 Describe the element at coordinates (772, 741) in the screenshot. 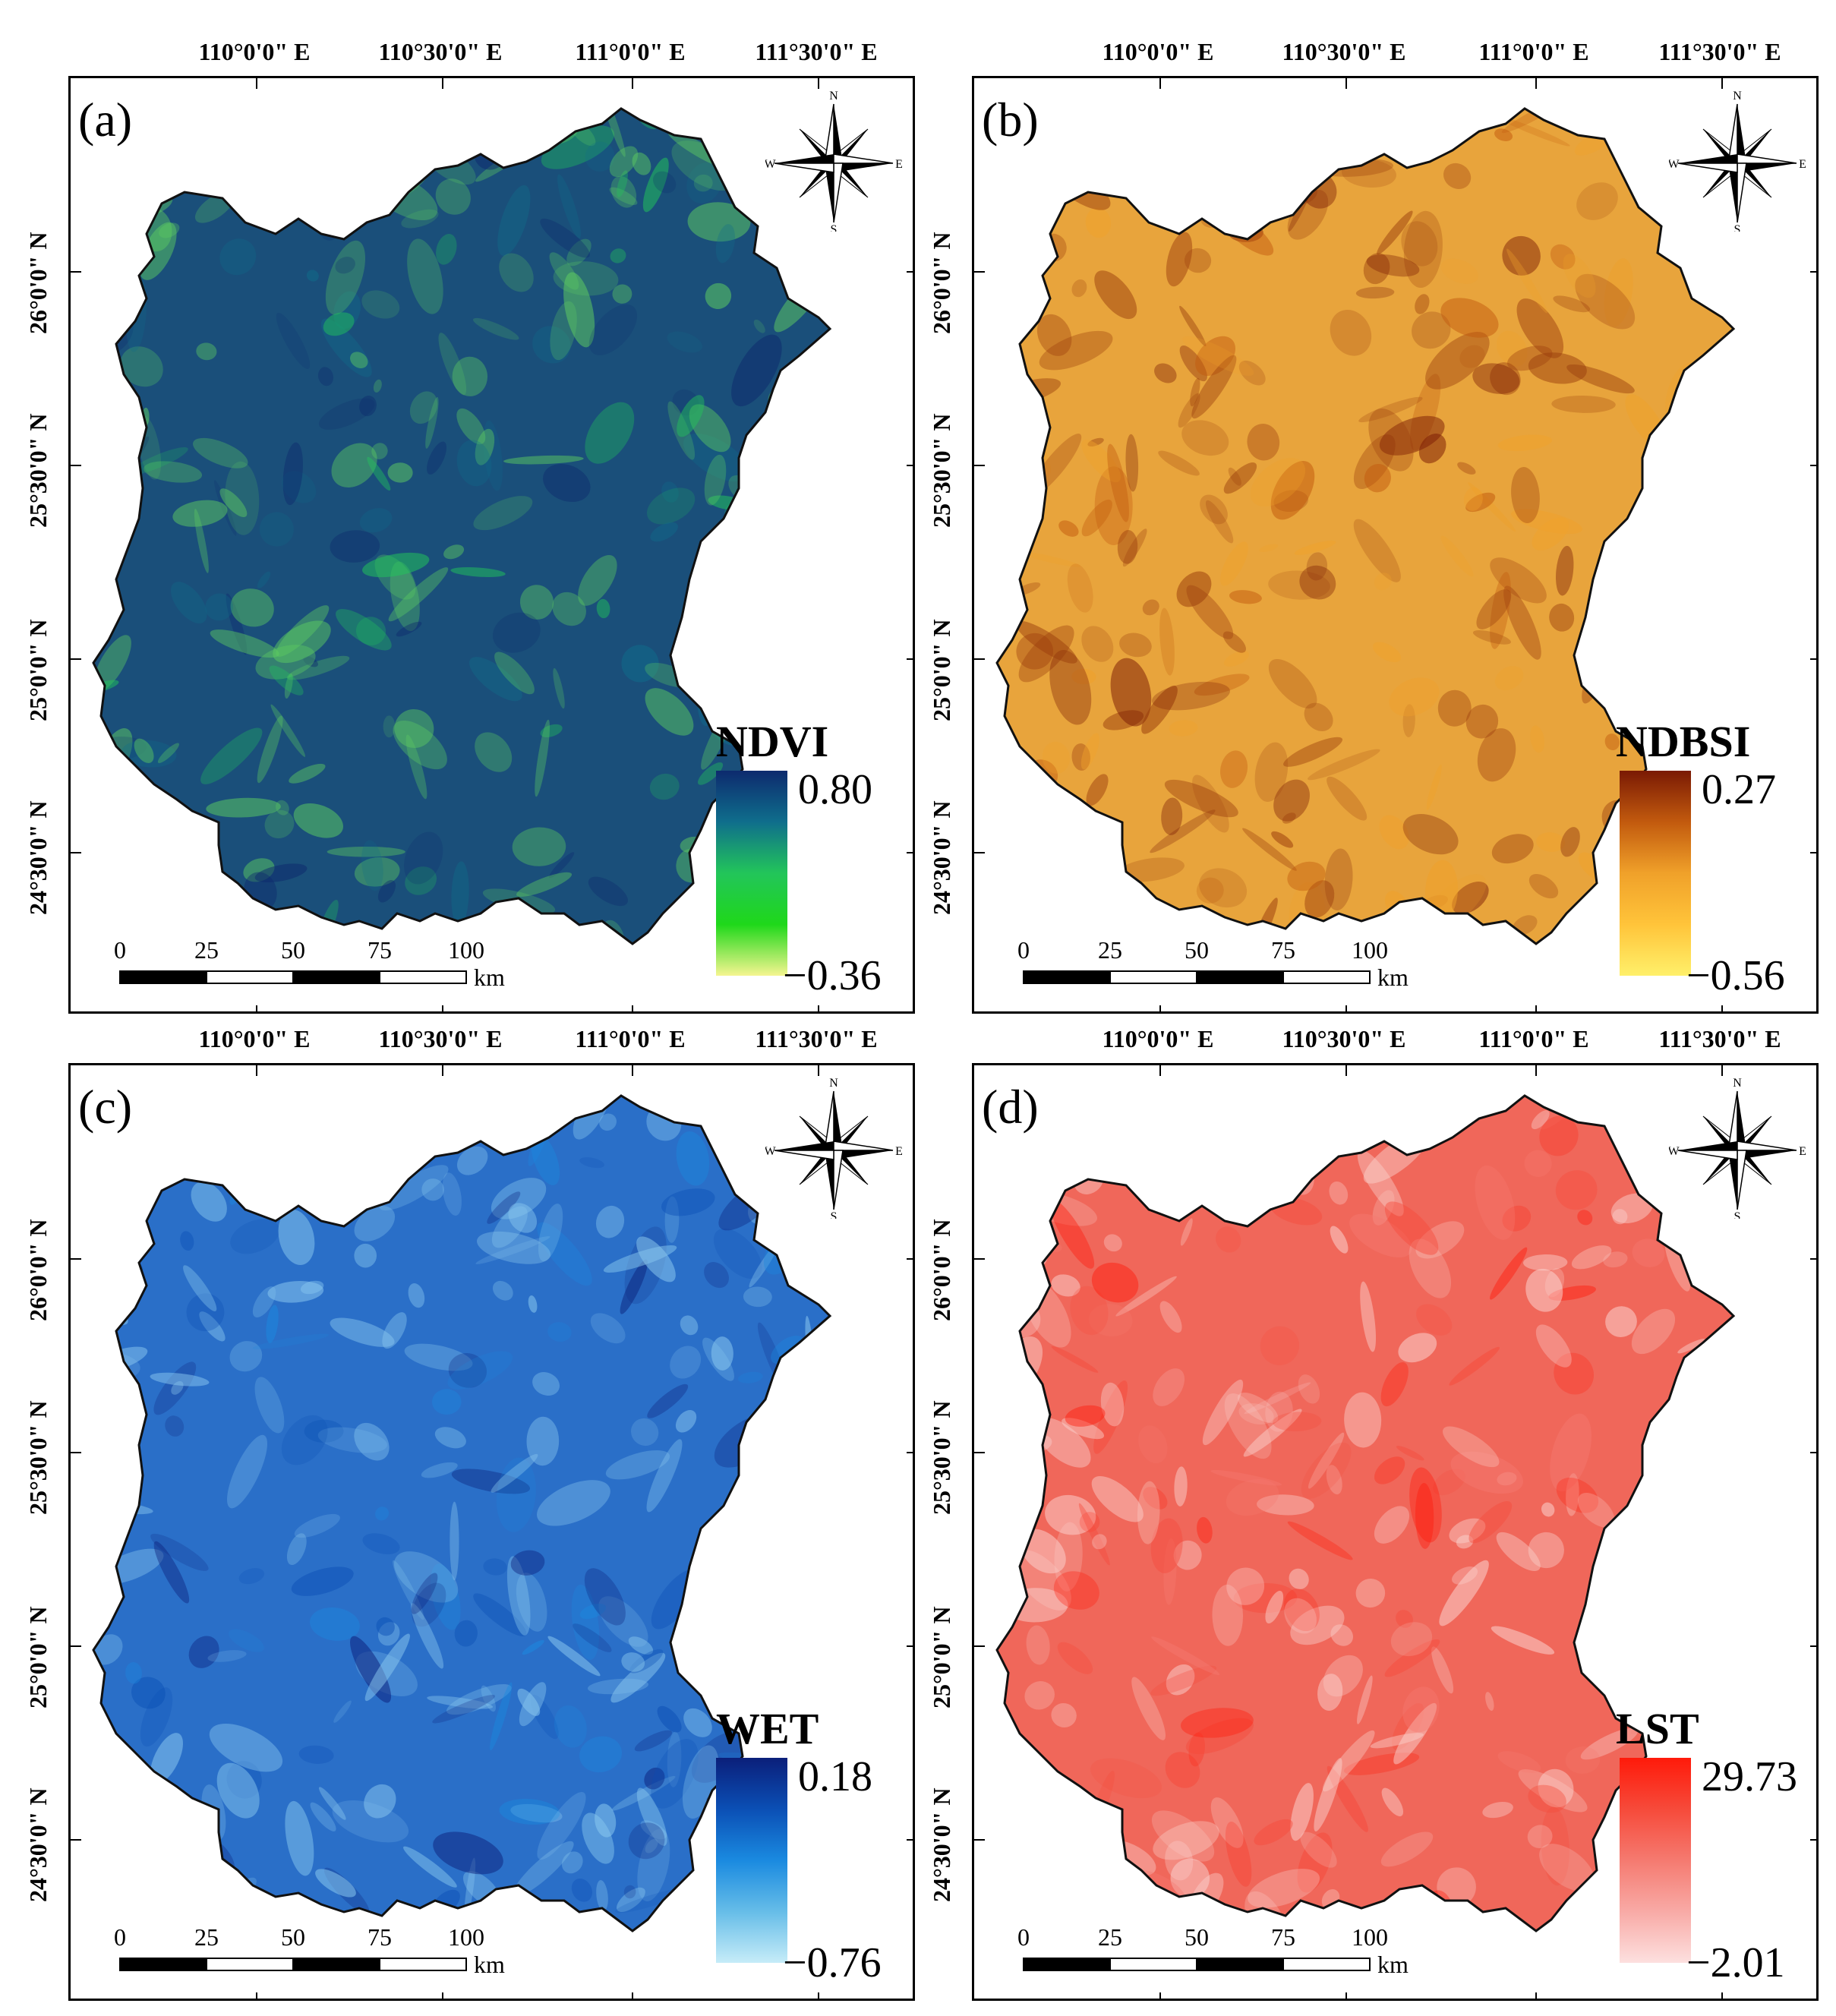

I see `legend-title: NDVI` at that location.